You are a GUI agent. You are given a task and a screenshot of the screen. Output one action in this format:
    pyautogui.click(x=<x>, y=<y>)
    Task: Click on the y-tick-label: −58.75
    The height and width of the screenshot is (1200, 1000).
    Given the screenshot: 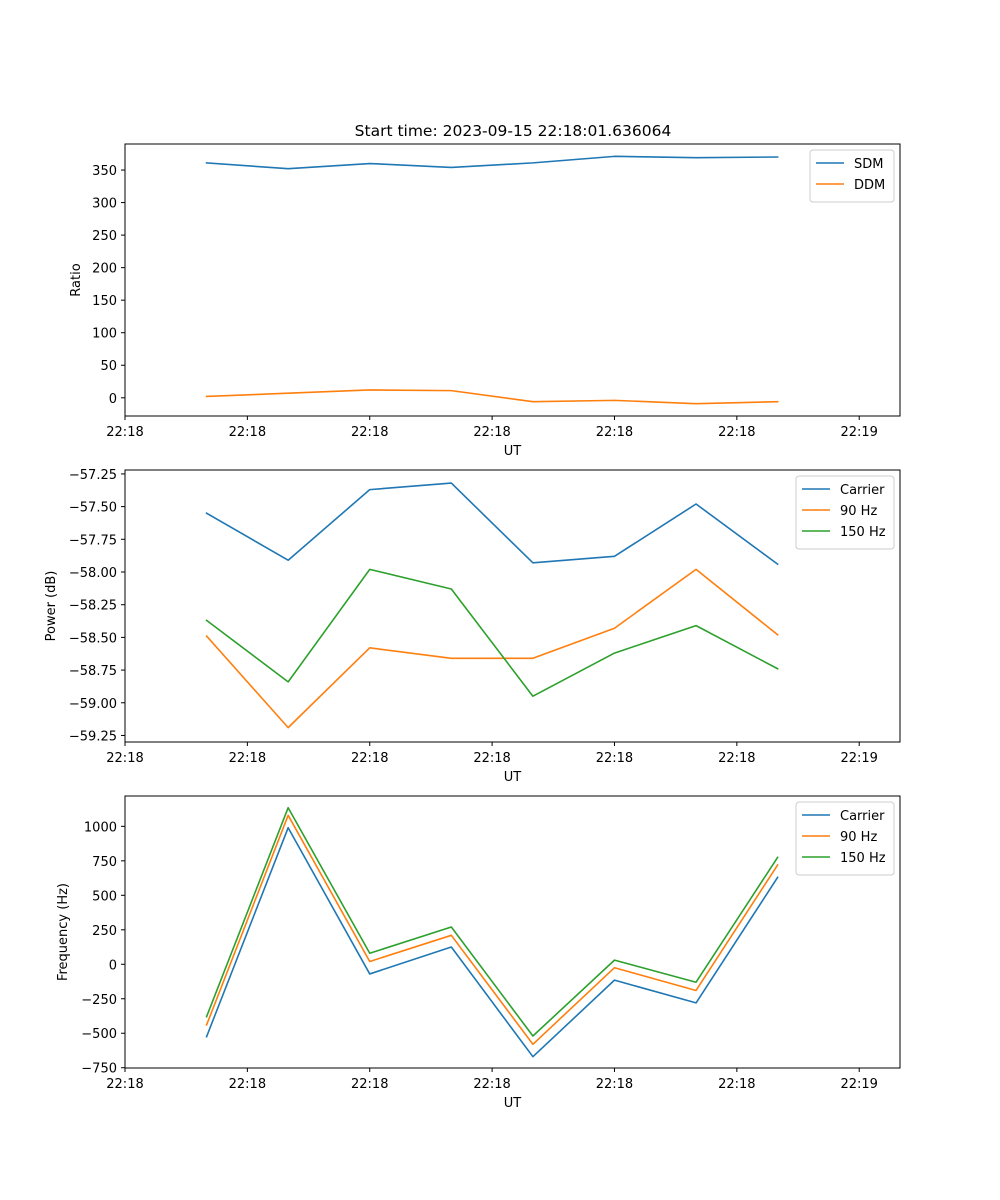 What is the action you would take?
    pyautogui.click(x=93, y=671)
    